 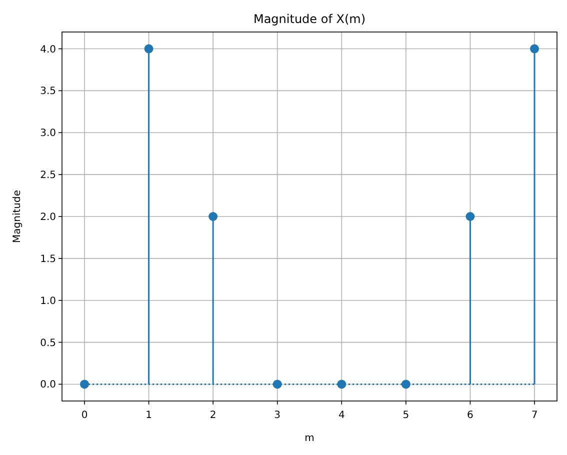 What do you see at coordinates (48, 301) in the screenshot?
I see `y-tick-label: 1.0` at bounding box center [48, 301].